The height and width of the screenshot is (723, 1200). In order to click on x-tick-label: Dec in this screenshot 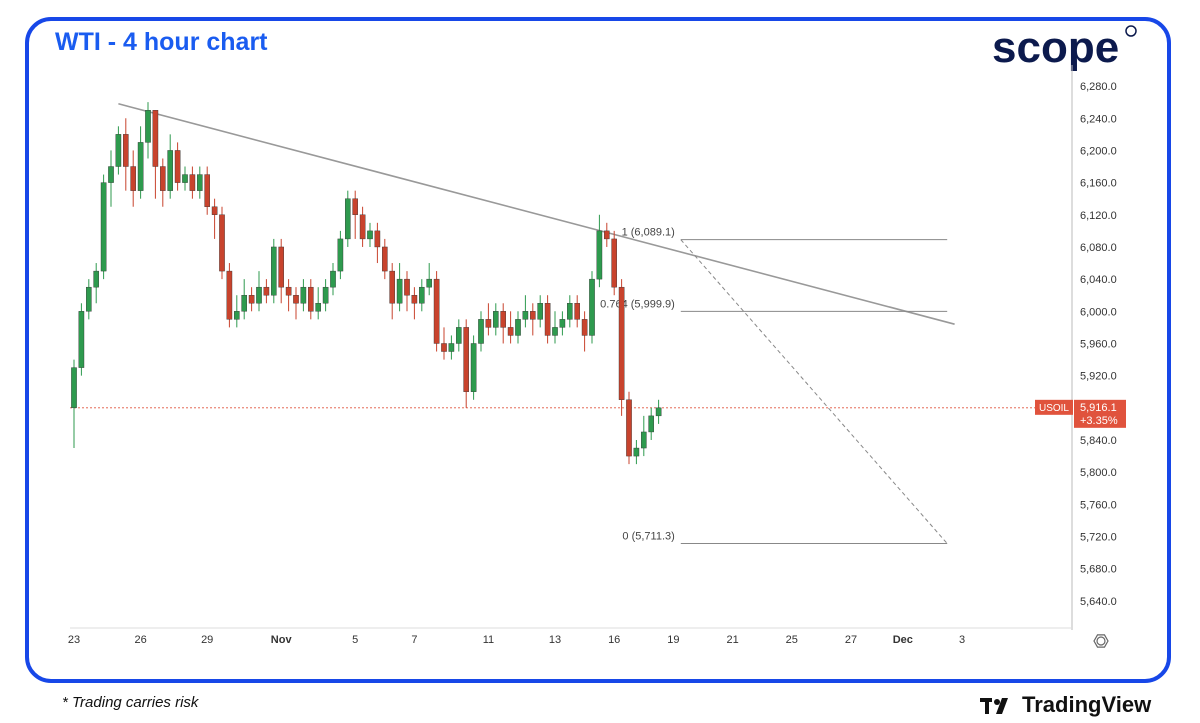, I will do `click(903, 640)`.